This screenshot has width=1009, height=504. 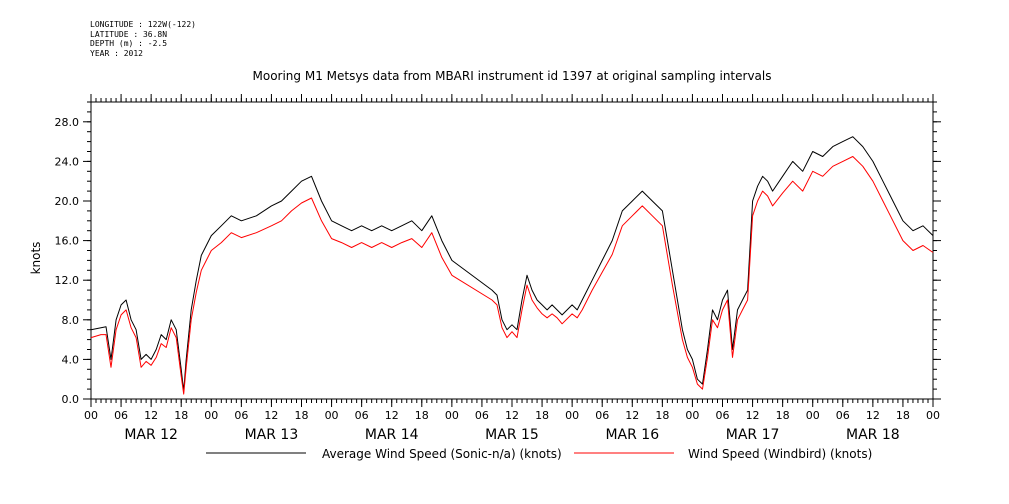 What do you see at coordinates (780, 454) in the screenshot?
I see `legend-label-windbird: Wind Speed (Windbird) (knots)` at bounding box center [780, 454].